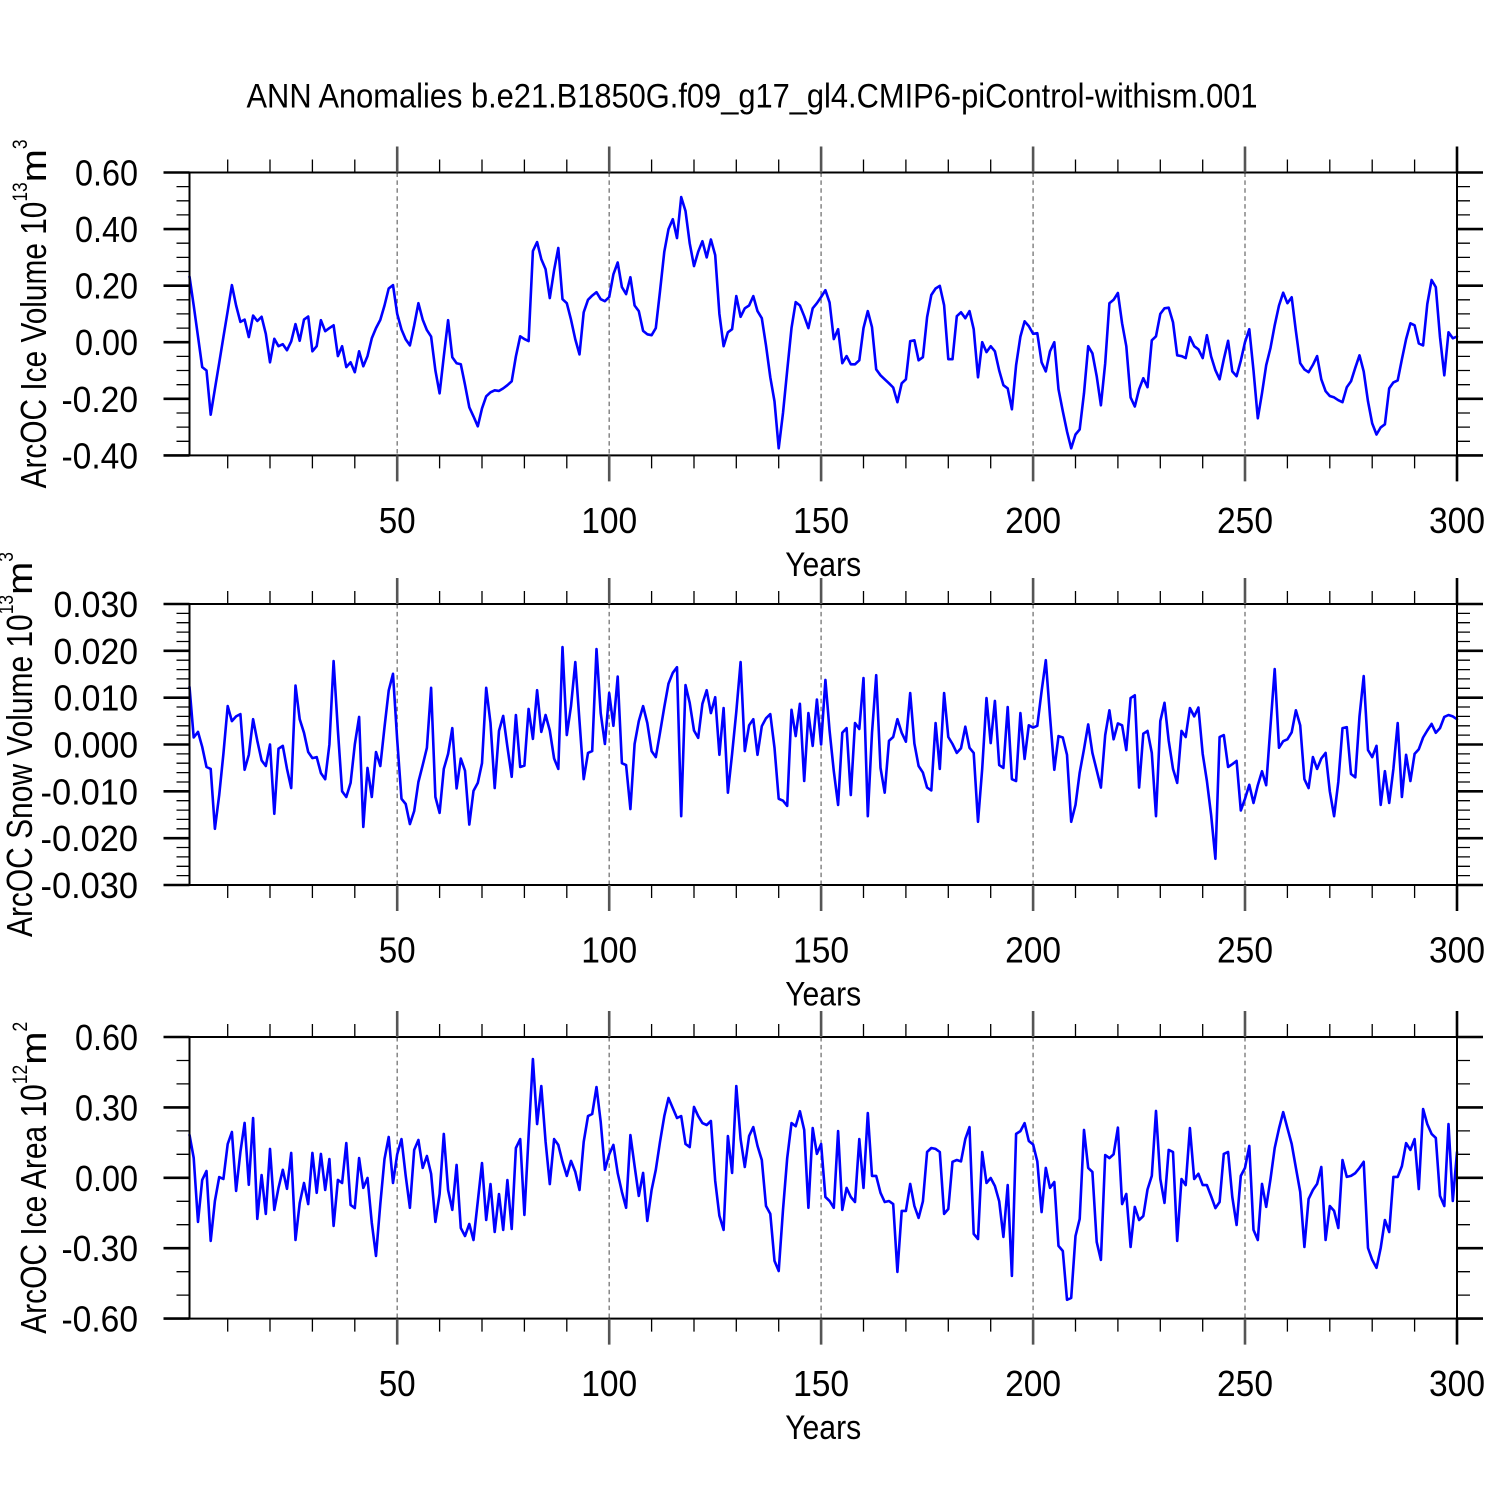  Describe the element at coordinates (100, 1319) in the screenshot. I see `svg-text: -0.60` at that location.